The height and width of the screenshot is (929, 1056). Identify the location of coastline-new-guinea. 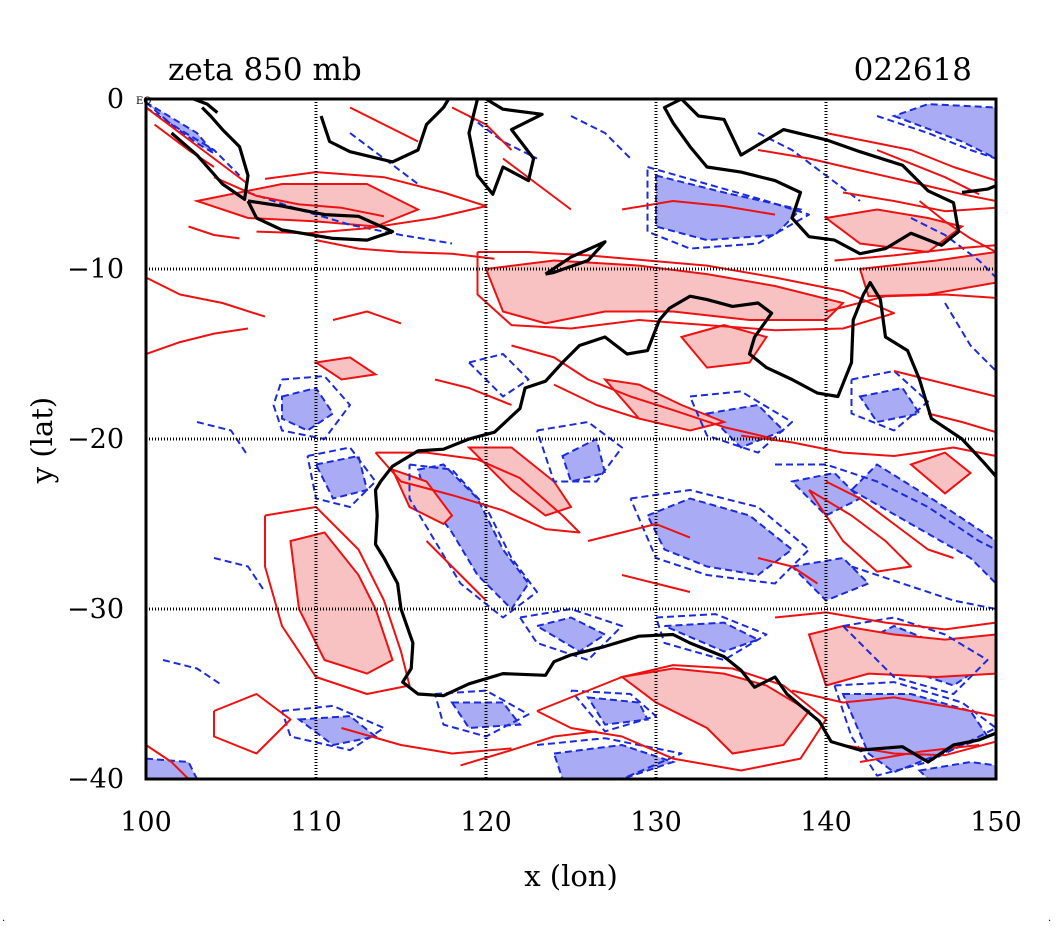
(811, 177).